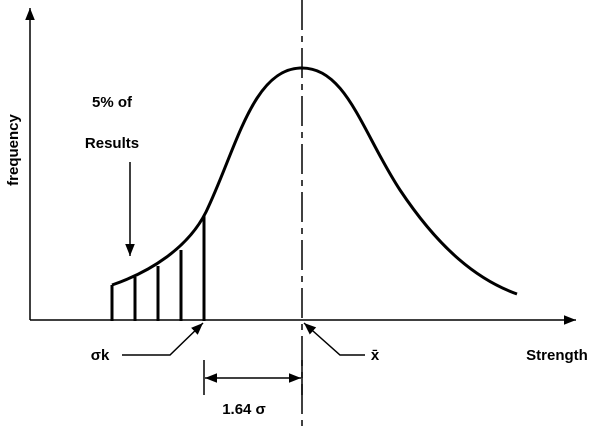 This screenshot has width=600, height=429. Describe the element at coordinates (375, 355) in the screenshot. I see `mean-label: x̄` at that location.